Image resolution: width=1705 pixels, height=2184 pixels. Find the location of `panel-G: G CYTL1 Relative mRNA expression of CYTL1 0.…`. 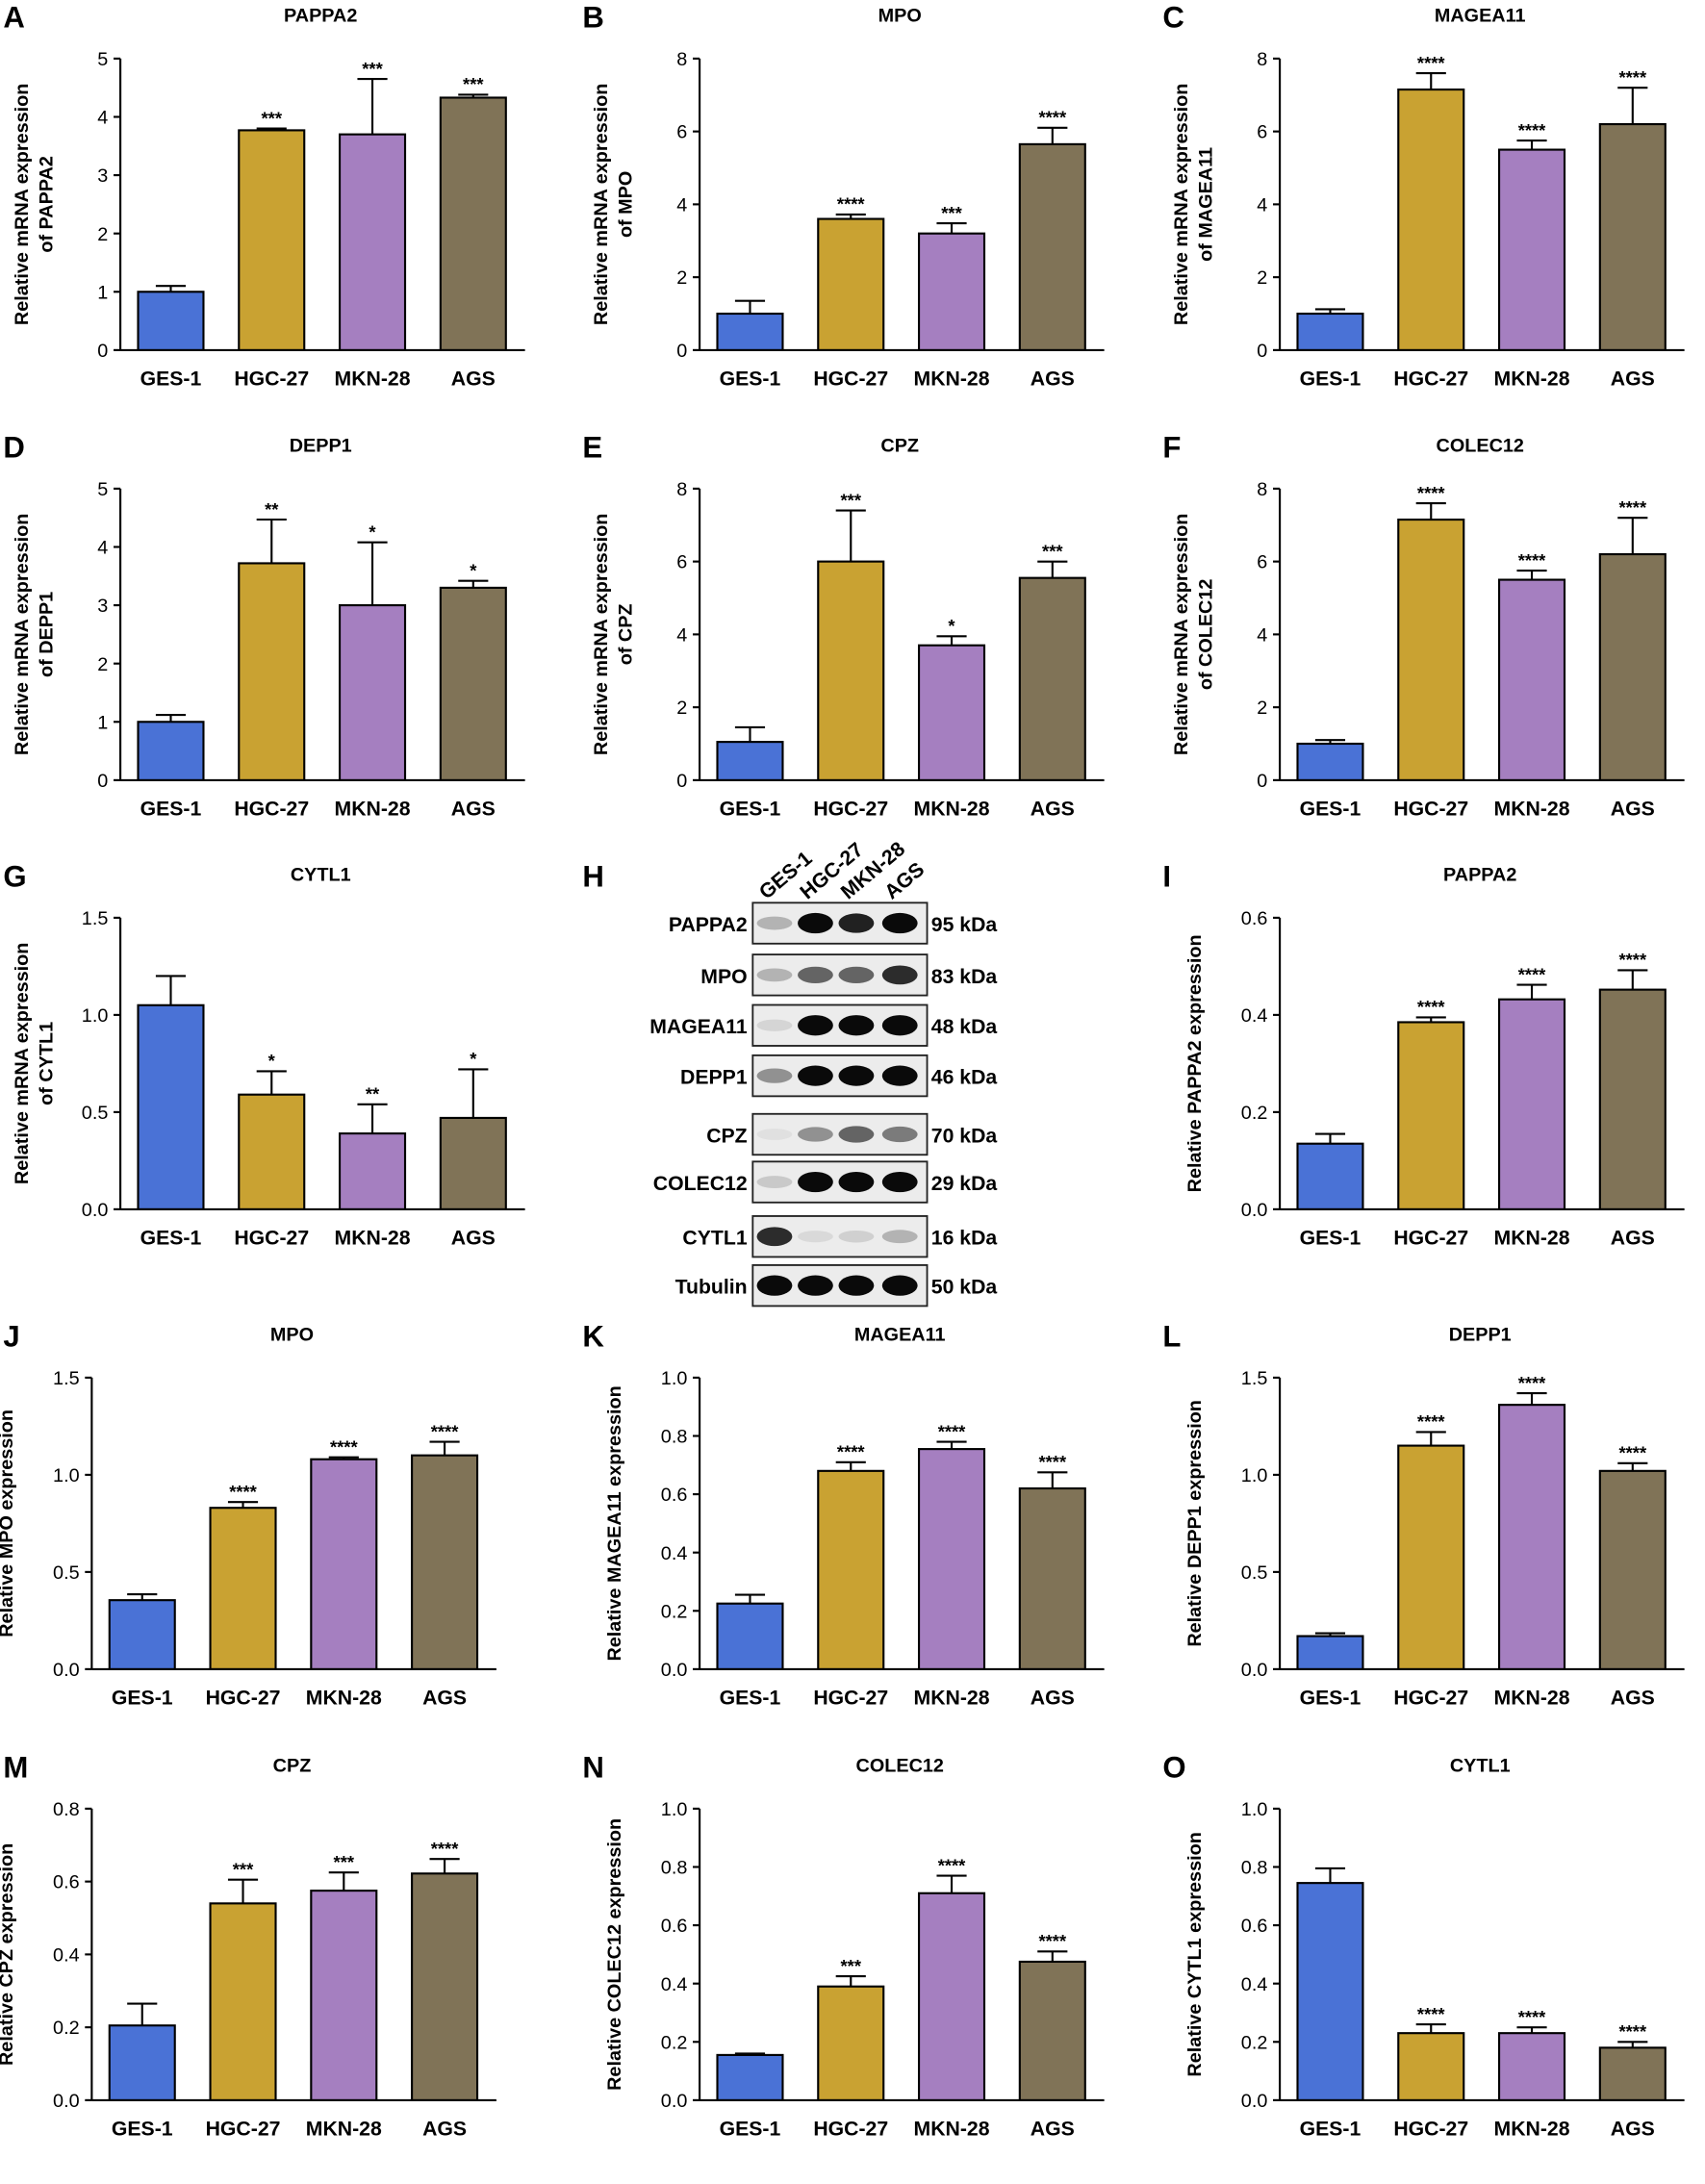

panel-G: G CYTL1 Relative mRNA expression of CYTL1 0.… is located at coordinates (284, 1074).